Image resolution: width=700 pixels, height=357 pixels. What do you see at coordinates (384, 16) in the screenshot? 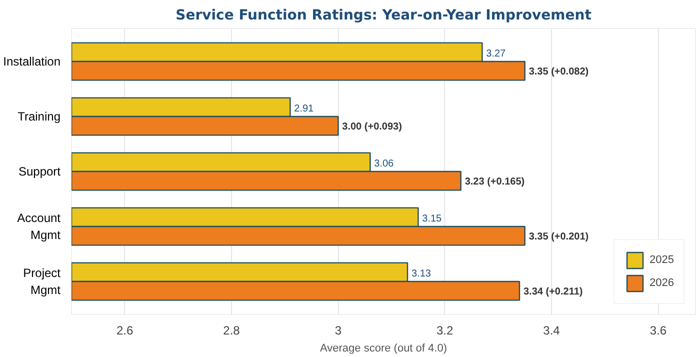
I see `chart-title: Service Function Ratings: Year-on-Year Improvement` at bounding box center [384, 16].